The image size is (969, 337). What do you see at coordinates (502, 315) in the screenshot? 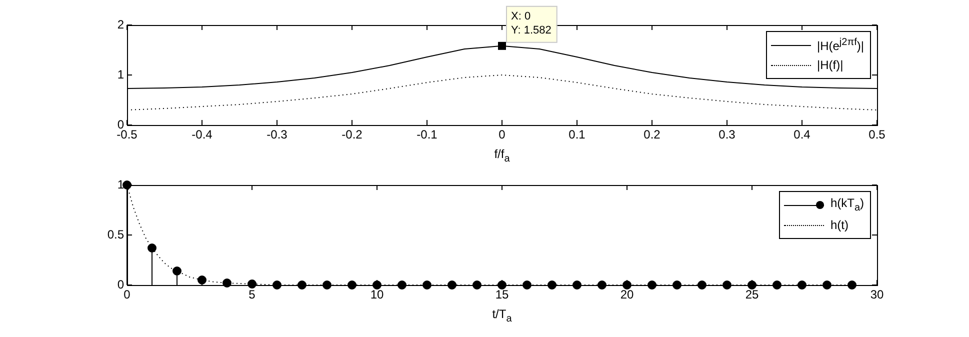
I see `x-axis-title: t/T$_{a}$` at bounding box center [502, 315].